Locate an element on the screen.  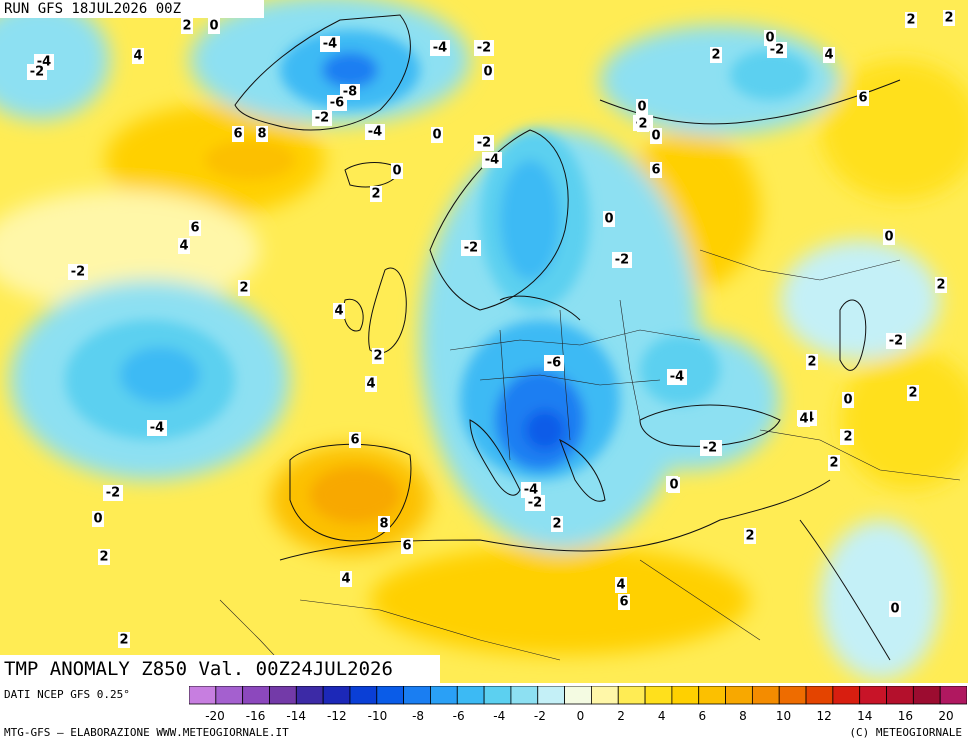
map-title: TMP ANOMALY Z850 Val. 00Z24JUL2026 is located at coordinates (220, 669).